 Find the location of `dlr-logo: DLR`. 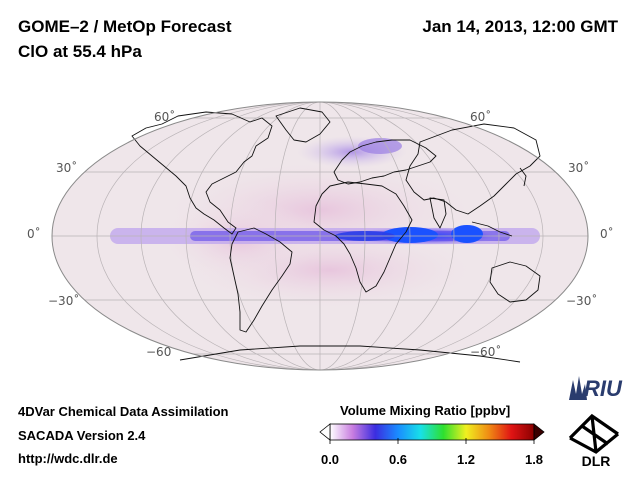

dlr-logo: DLR is located at coordinates (594, 440).